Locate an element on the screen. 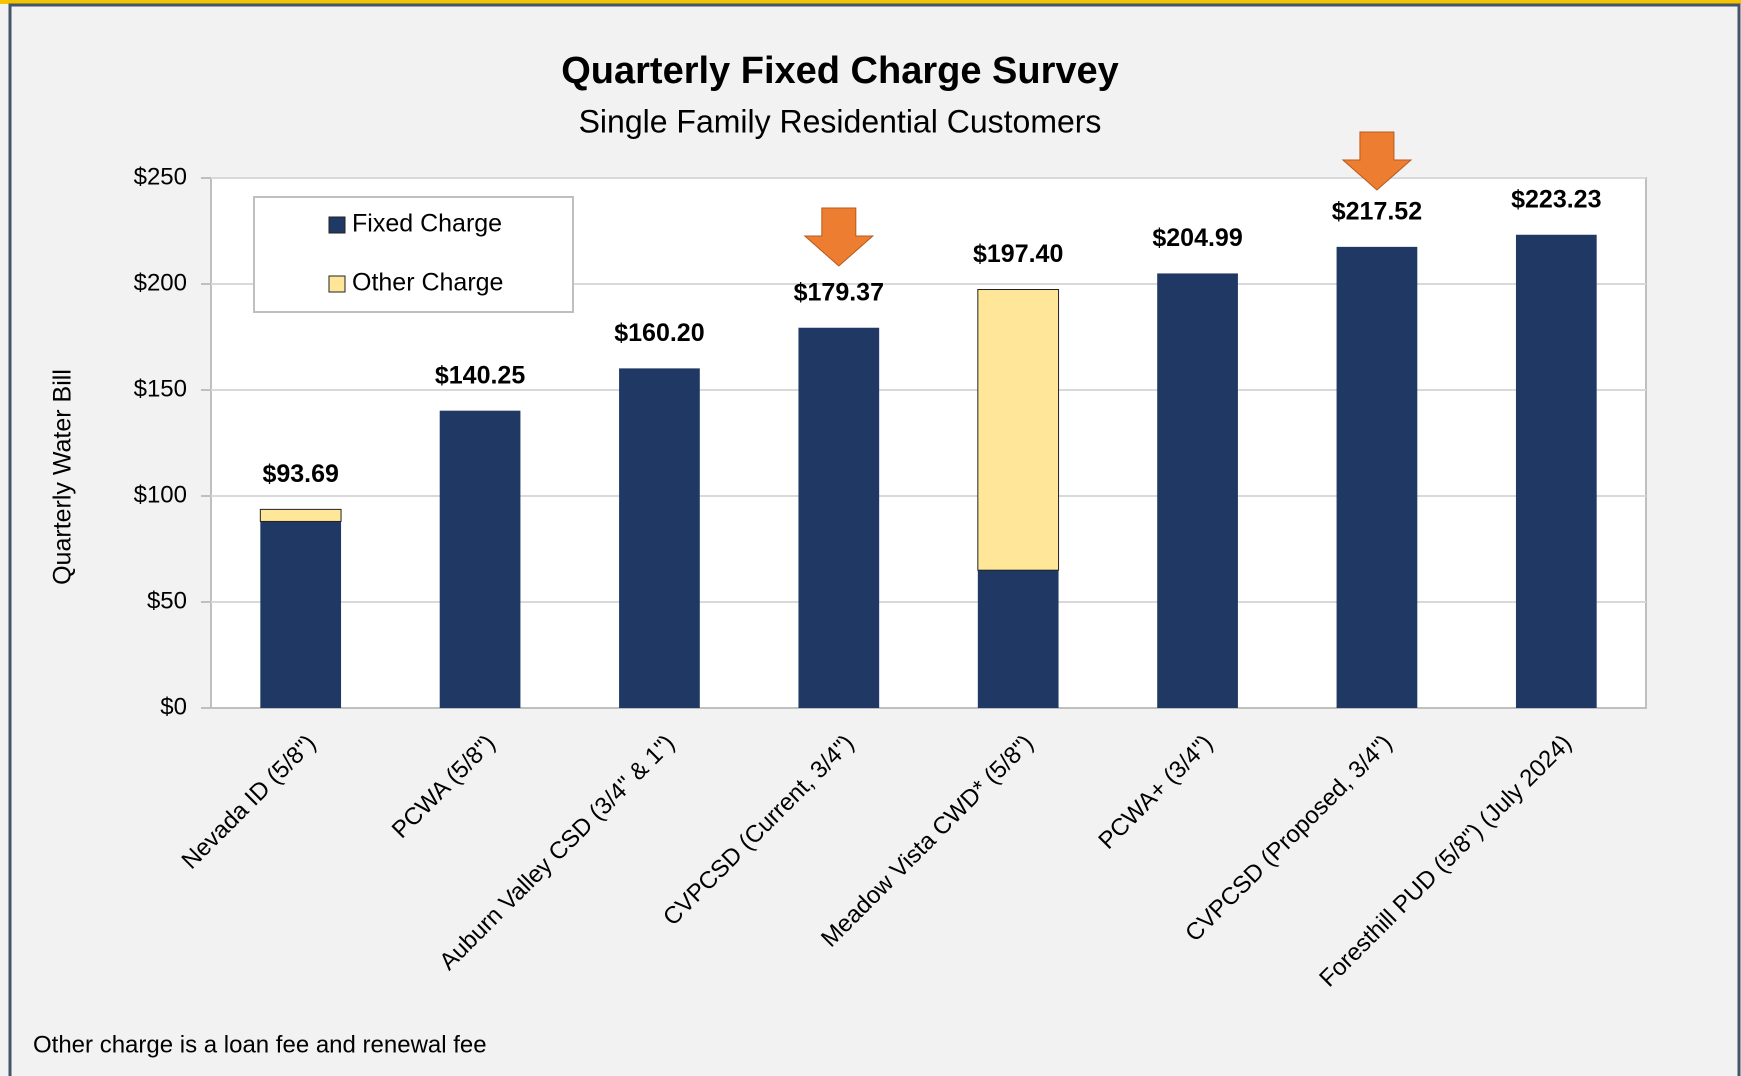 This screenshot has width=1741, height=1076. total-label: $223.23 is located at coordinates (1556, 199).